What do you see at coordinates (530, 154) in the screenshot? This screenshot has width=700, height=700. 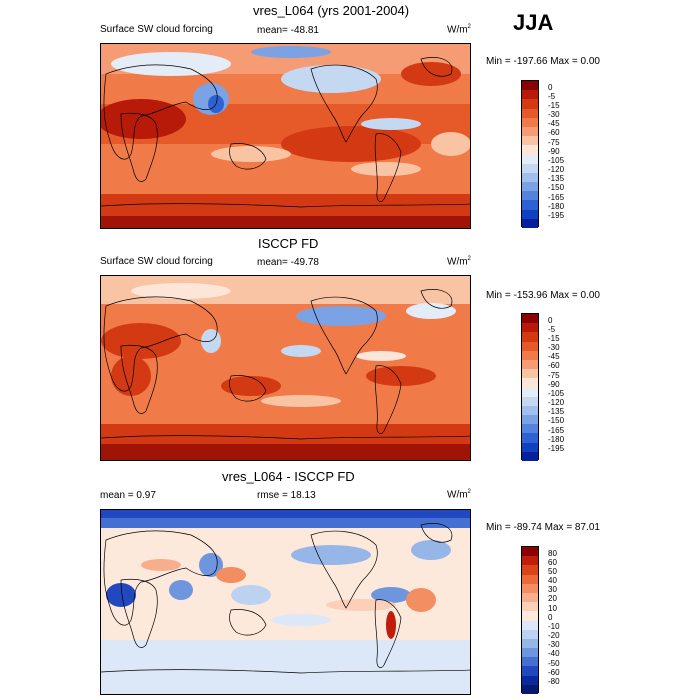 I see `panel-1-legend` at bounding box center [530, 154].